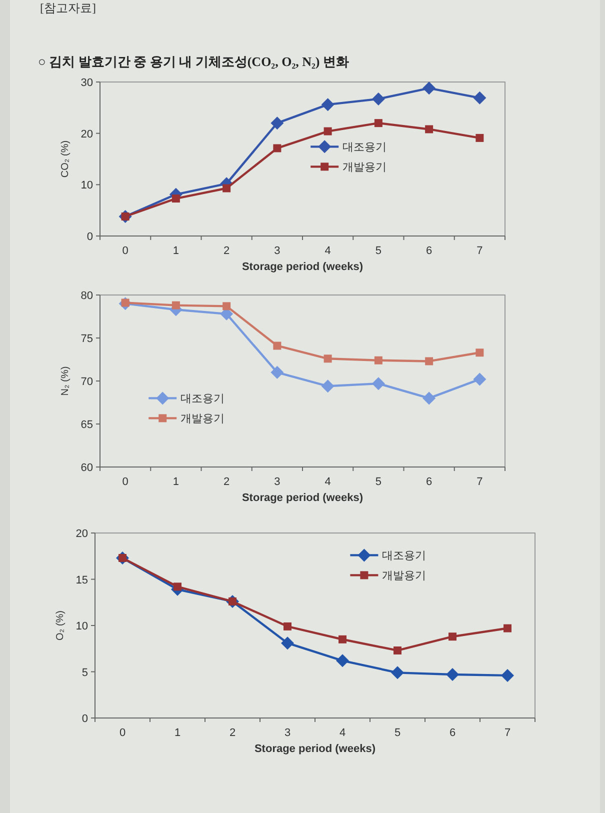 The image size is (605, 813). What do you see at coordinates (60, 625) in the screenshot?
I see `y-axis-title: O₂ (%)` at bounding box center [60, 625].